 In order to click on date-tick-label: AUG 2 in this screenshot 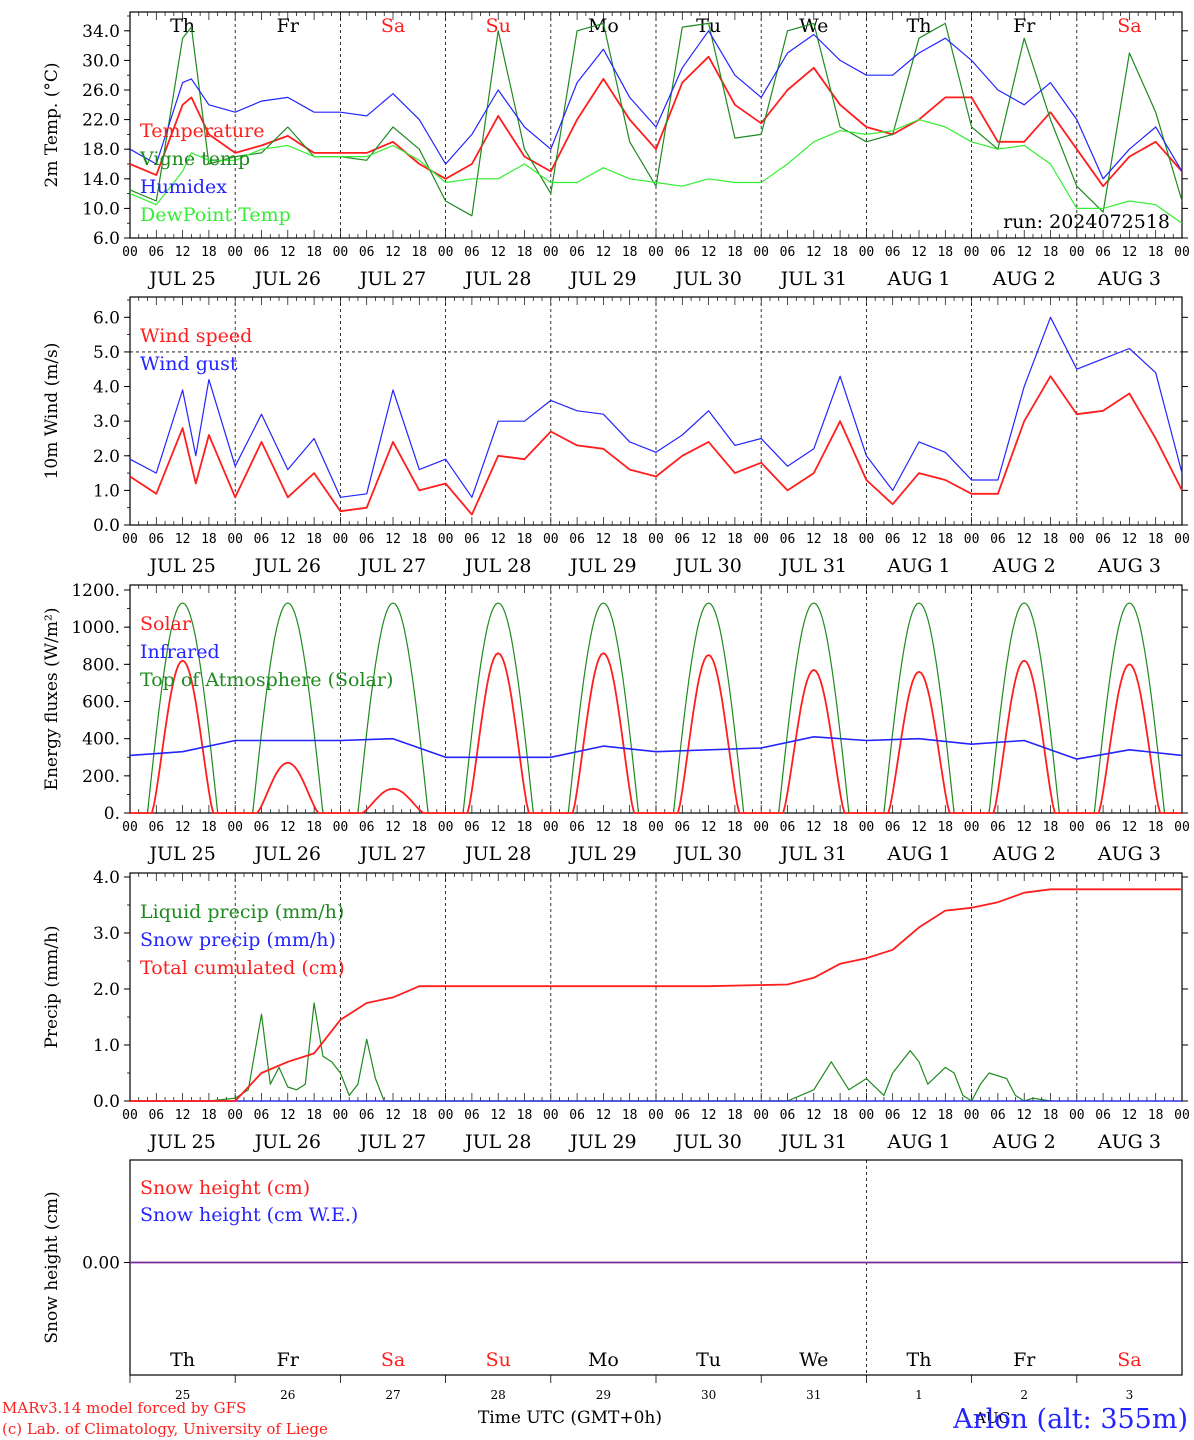, I will do `click(1024, 854)`.